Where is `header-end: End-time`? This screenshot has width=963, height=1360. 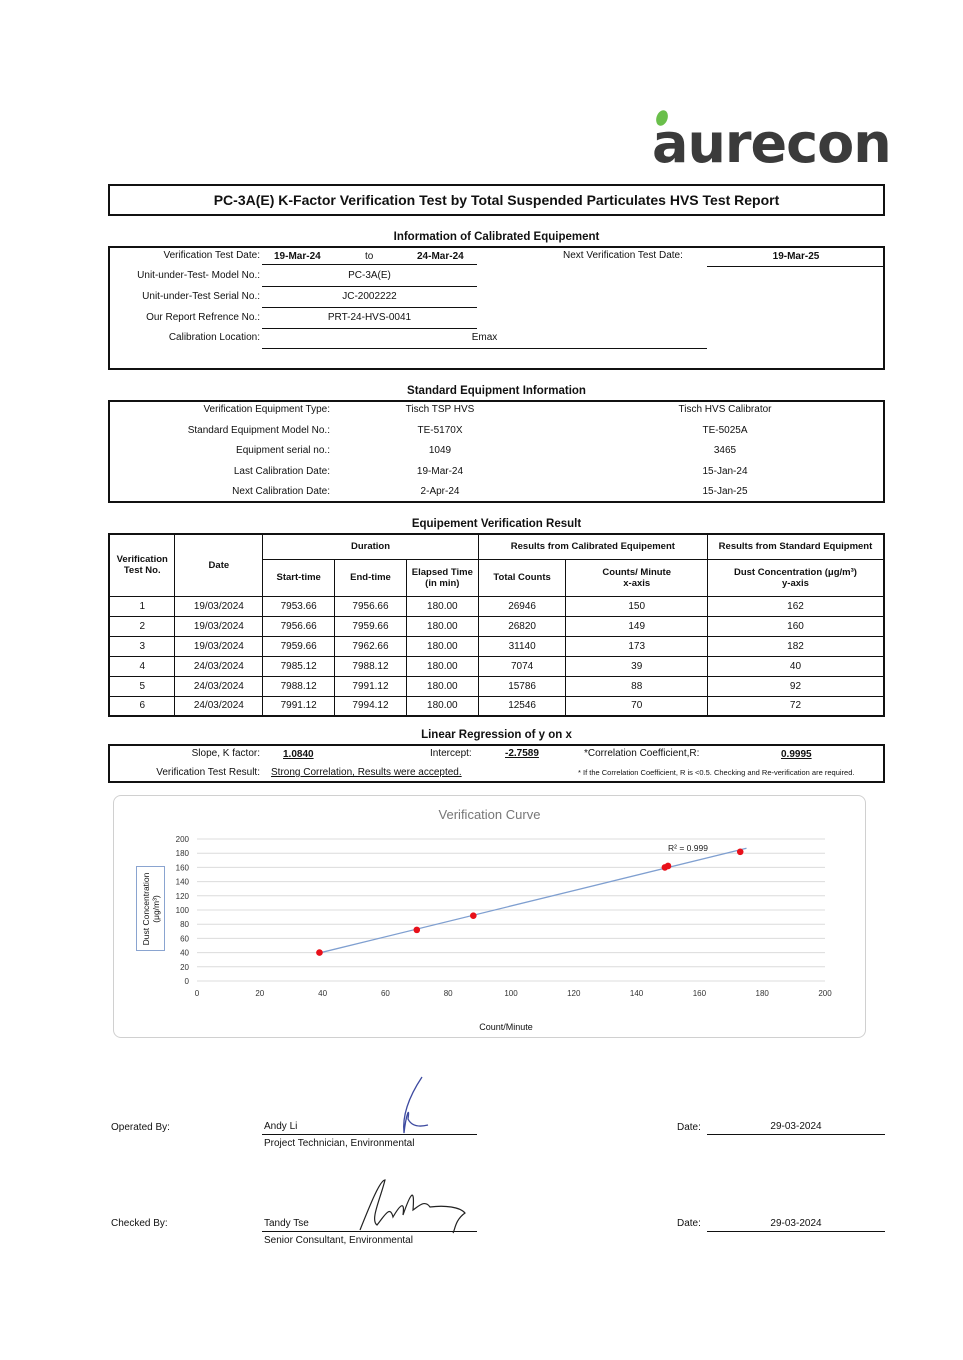 header-end: End-time is located at coordinates (370, 577).